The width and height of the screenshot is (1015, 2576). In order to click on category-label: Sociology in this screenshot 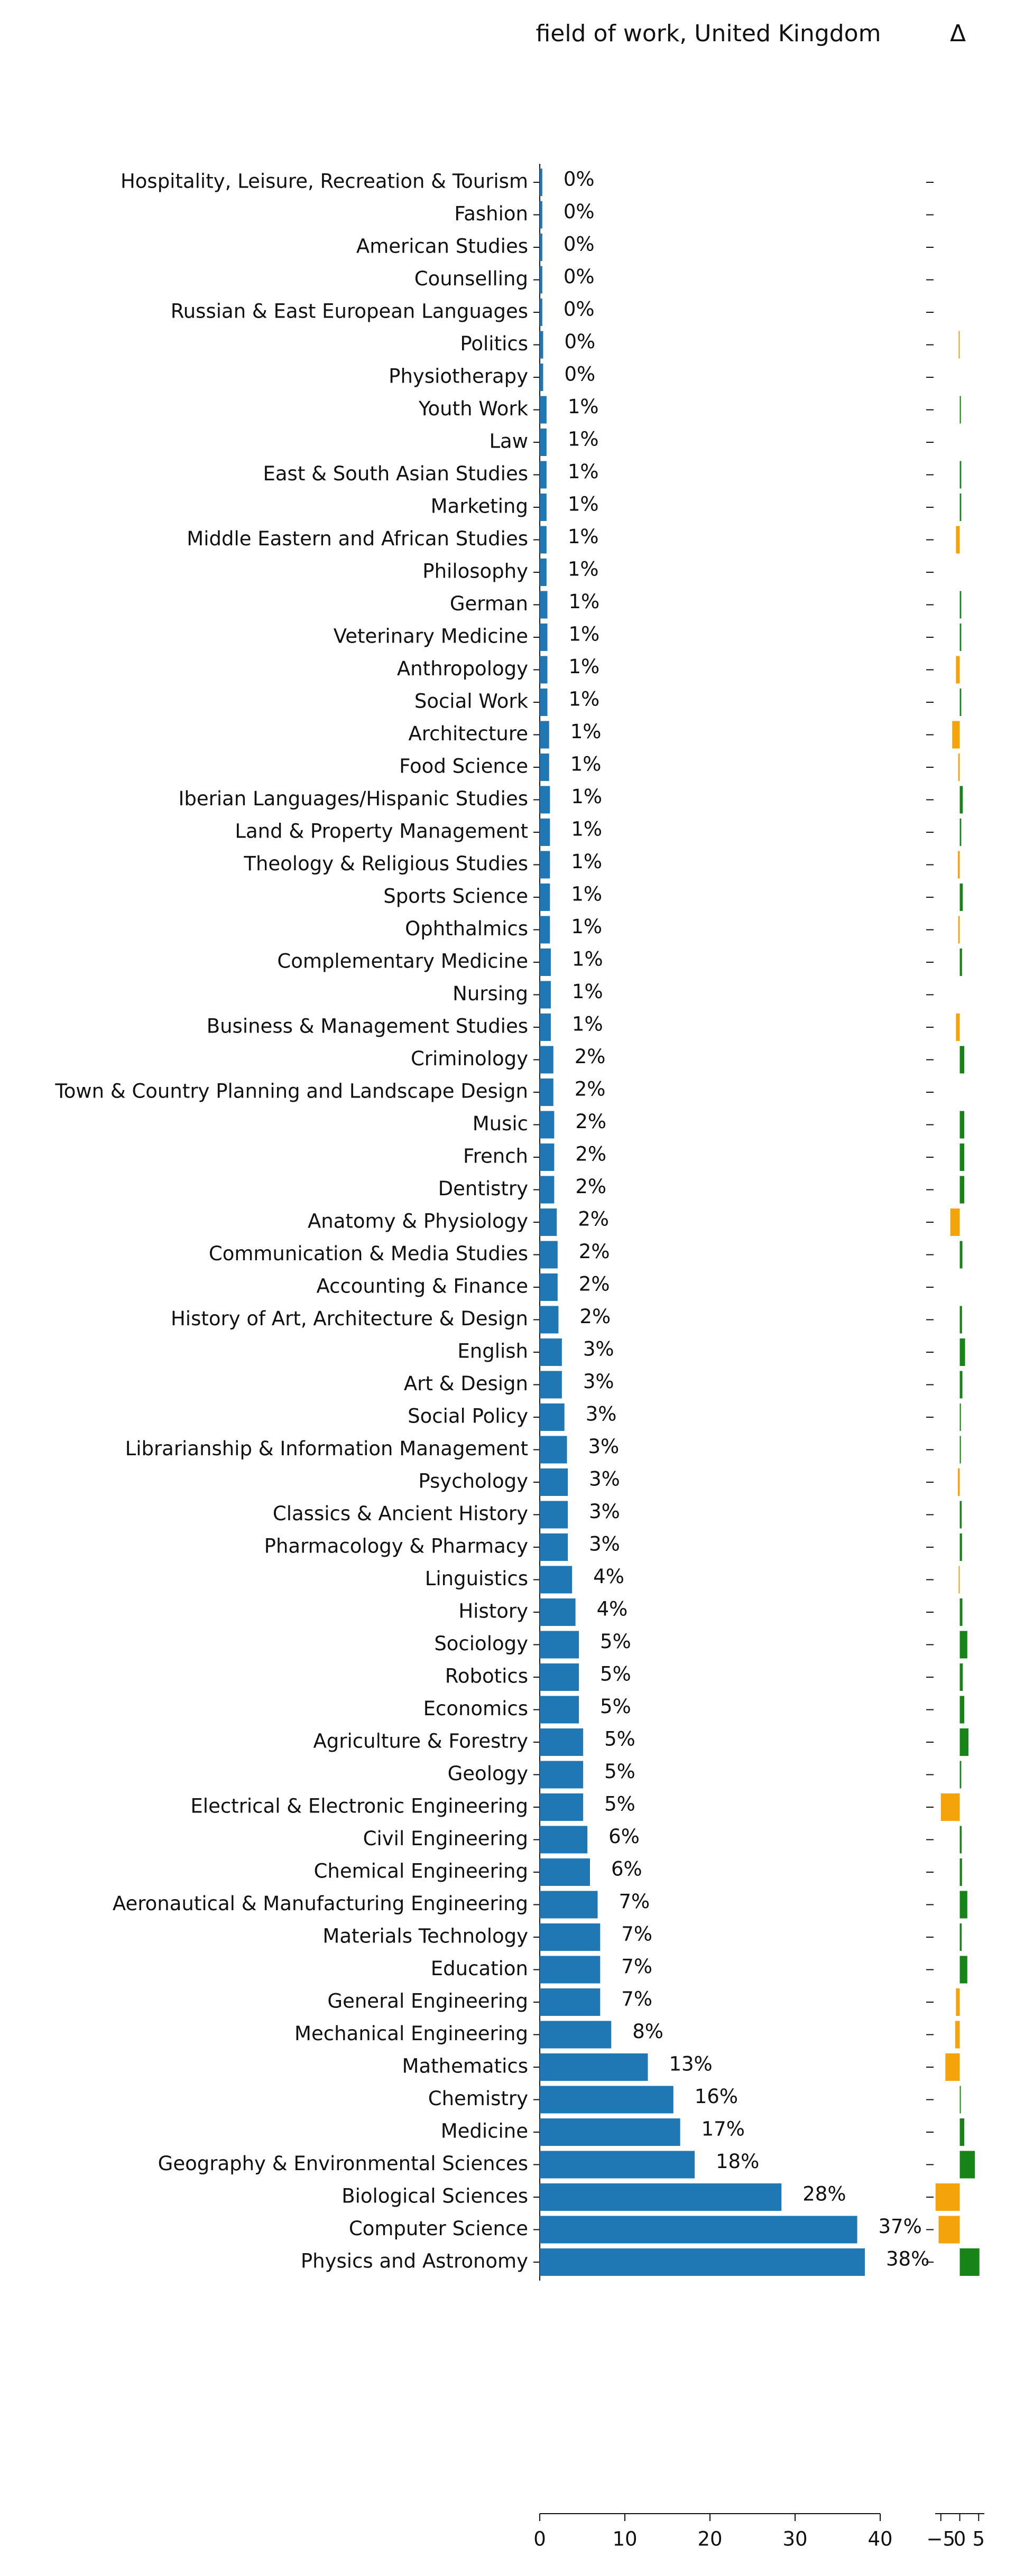, I will do `click(481, 1643)`.